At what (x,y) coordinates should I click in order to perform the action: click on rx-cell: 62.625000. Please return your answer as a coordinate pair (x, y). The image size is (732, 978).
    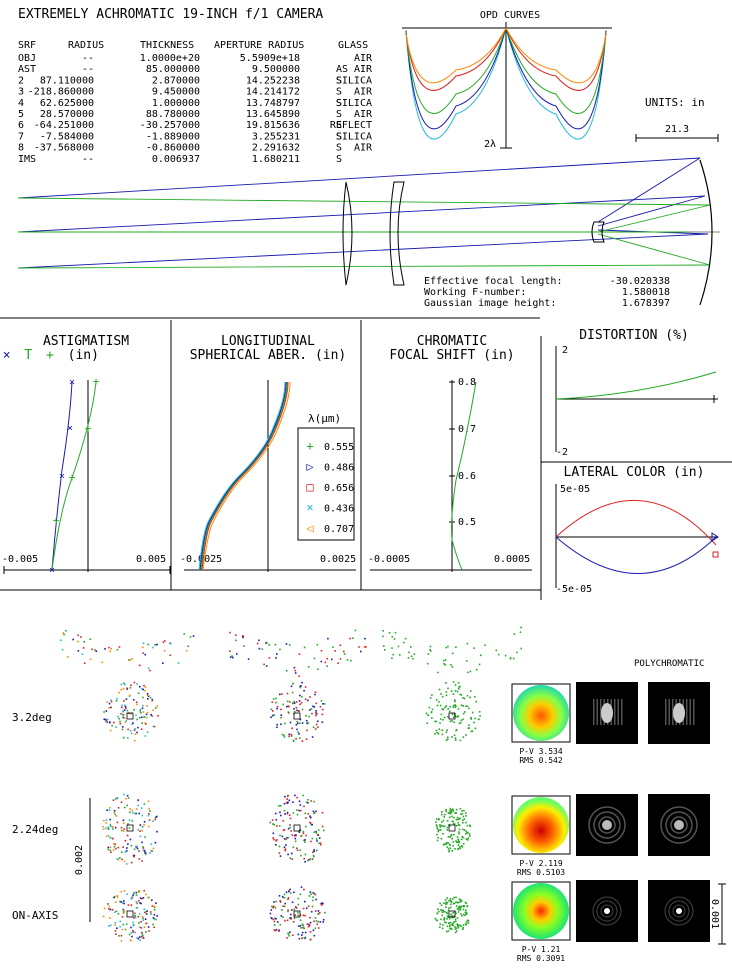
    Looking at the image, I should click on (67, 103).